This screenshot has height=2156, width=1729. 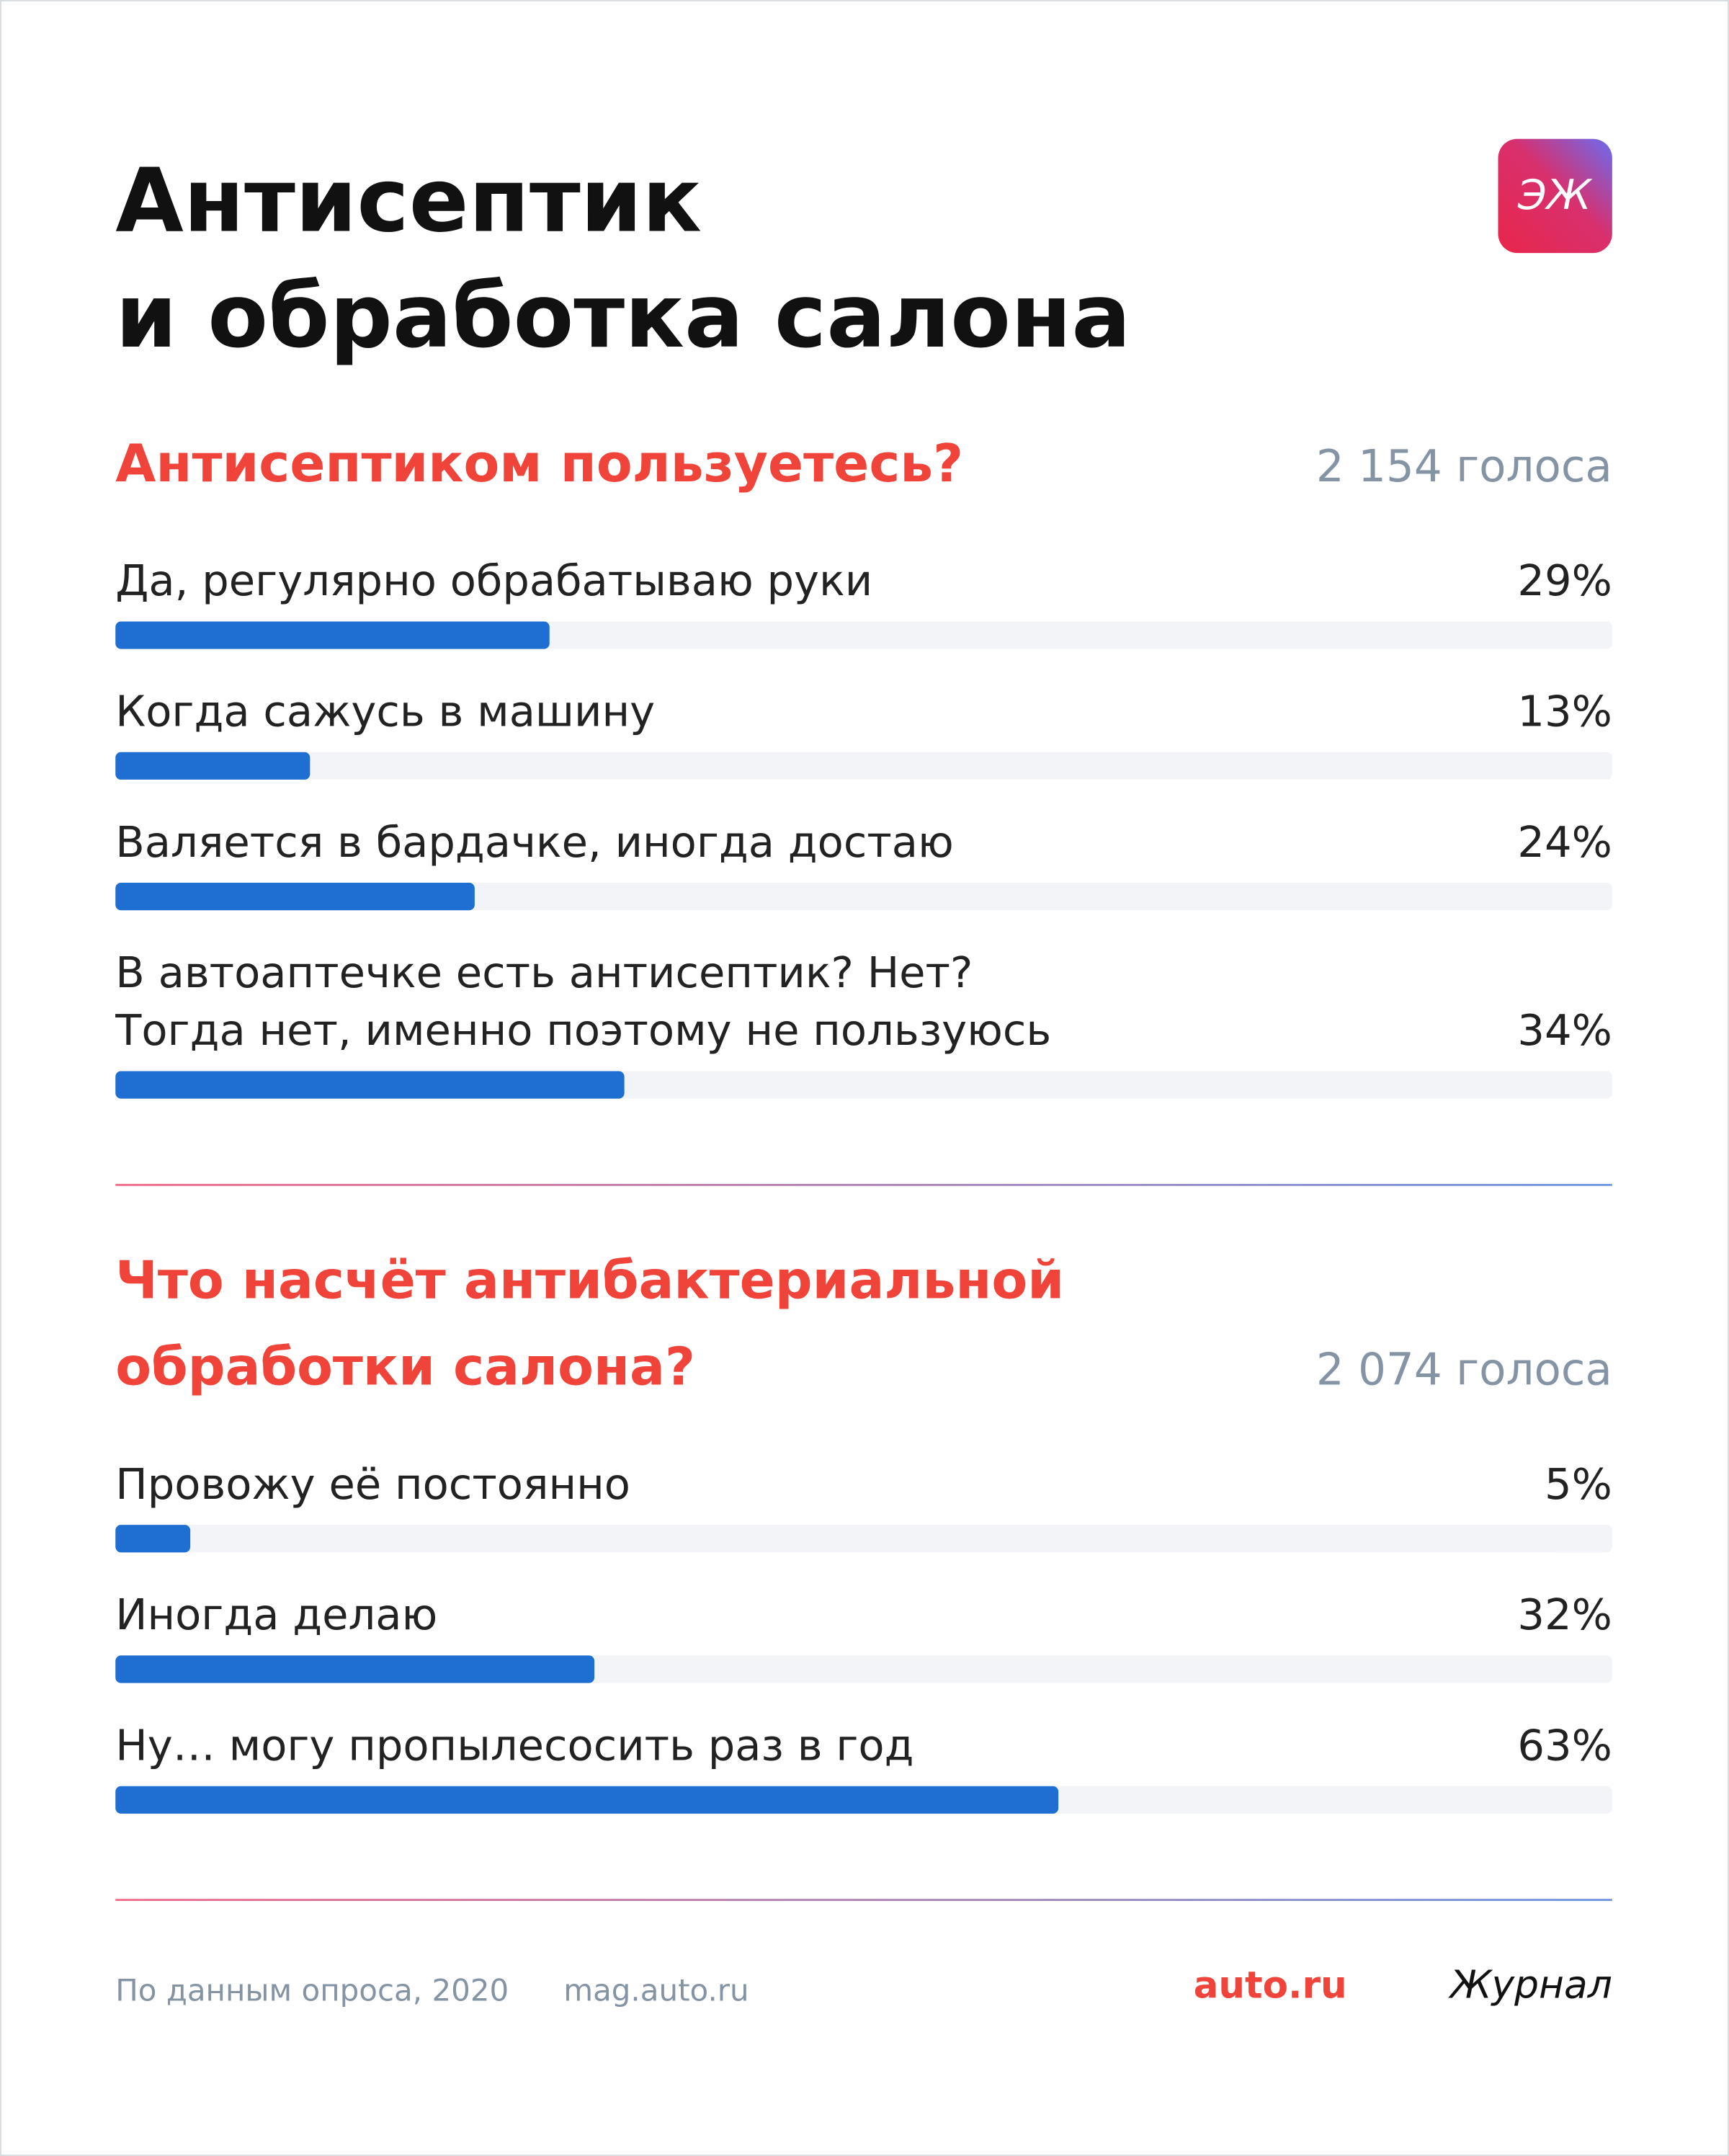 What do you see at coordinates (1564, 1745) in the screenshot?
I see `value-label: 63%` at bounding box center [1564, 1745].